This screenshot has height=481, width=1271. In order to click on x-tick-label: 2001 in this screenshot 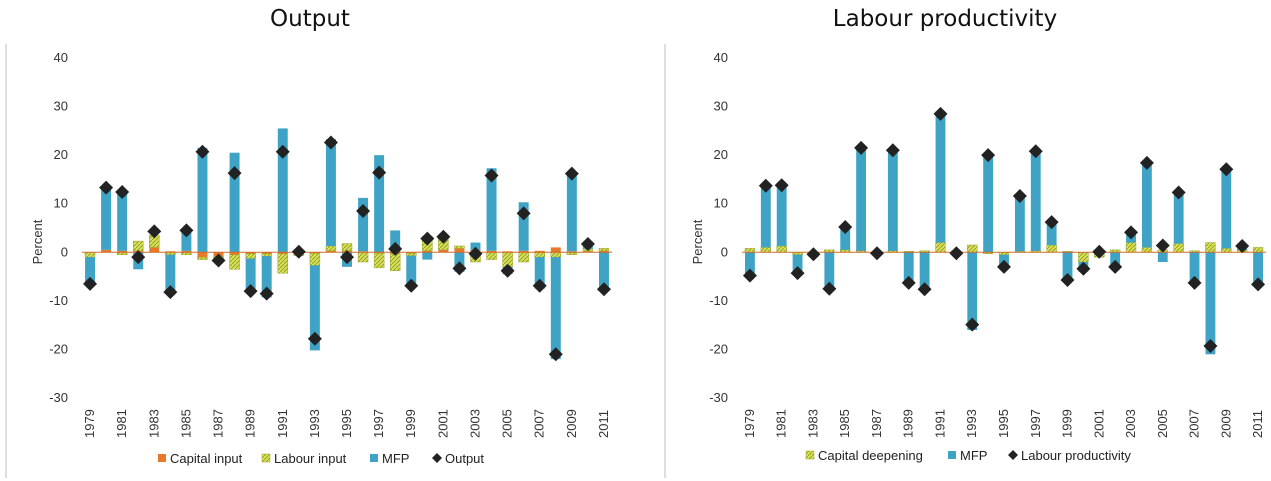, I will do `click(442, 423)`.